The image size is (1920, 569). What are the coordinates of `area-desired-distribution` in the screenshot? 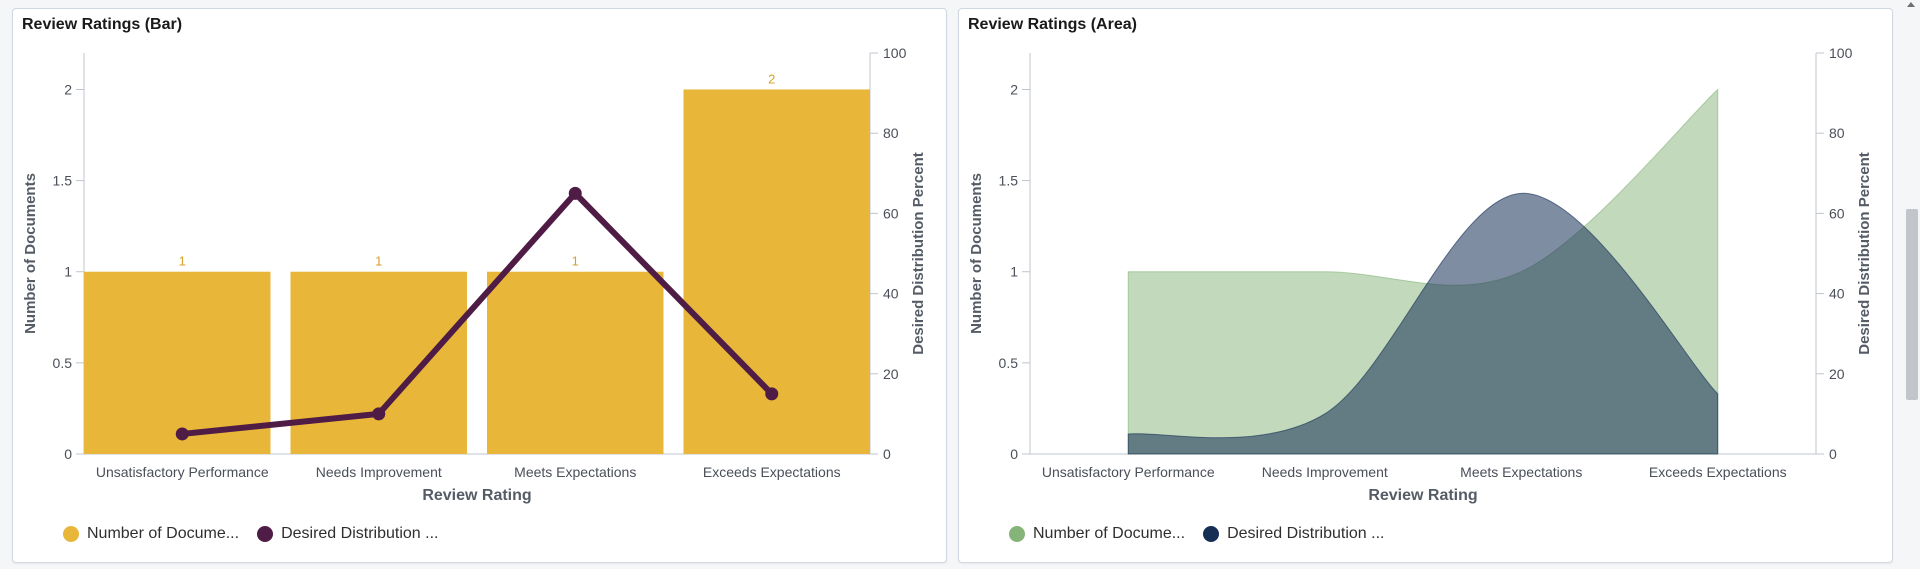 It's located at (1423, 323).